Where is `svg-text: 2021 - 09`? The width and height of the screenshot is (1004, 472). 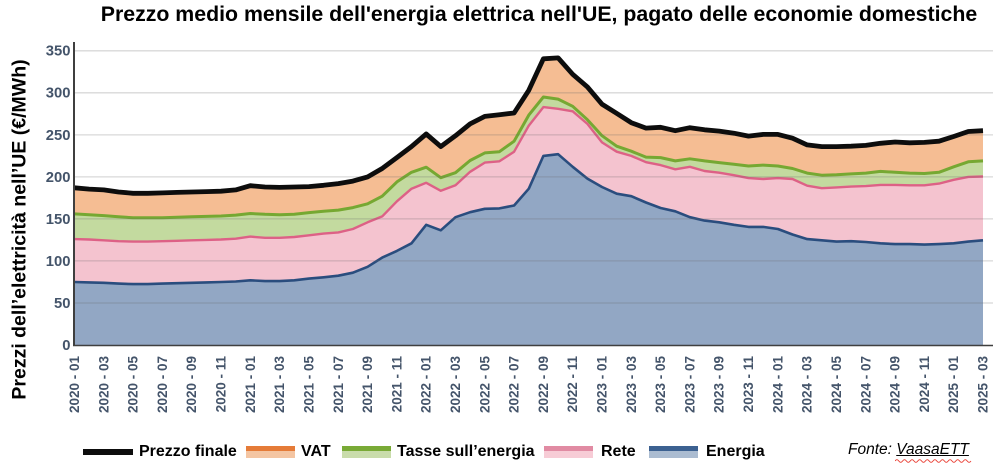
svg-text: 2021 - 09 is located at coordinates (367, 384).